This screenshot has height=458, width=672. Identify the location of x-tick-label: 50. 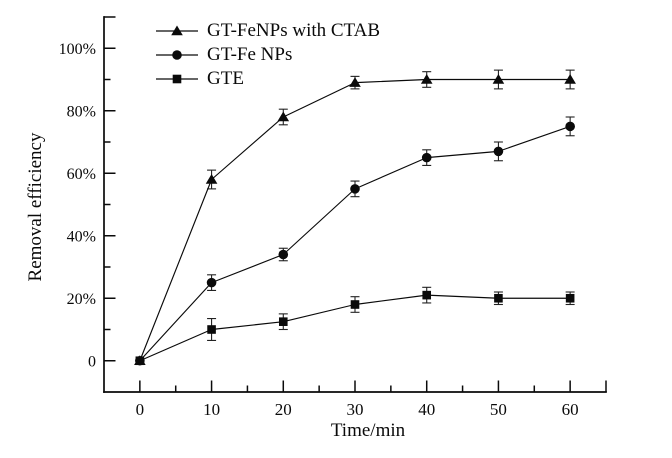
(498, 409).